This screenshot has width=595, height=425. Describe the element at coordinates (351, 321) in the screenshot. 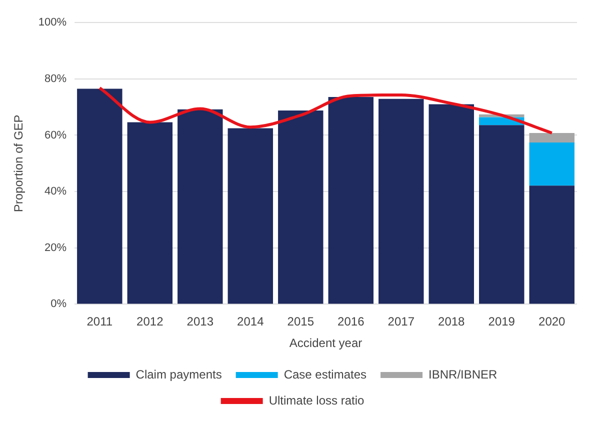

I see `x-tick-label: 2016` at that location.